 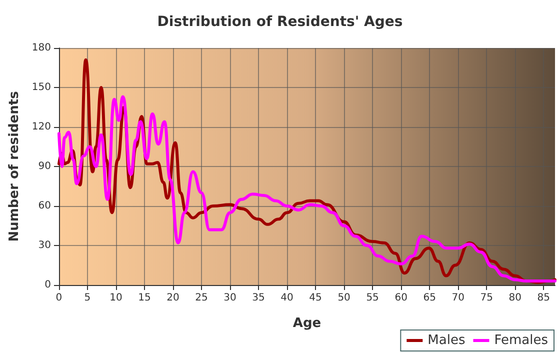 I want to click on x-tick-label: 55, so click(x=372, y=298).